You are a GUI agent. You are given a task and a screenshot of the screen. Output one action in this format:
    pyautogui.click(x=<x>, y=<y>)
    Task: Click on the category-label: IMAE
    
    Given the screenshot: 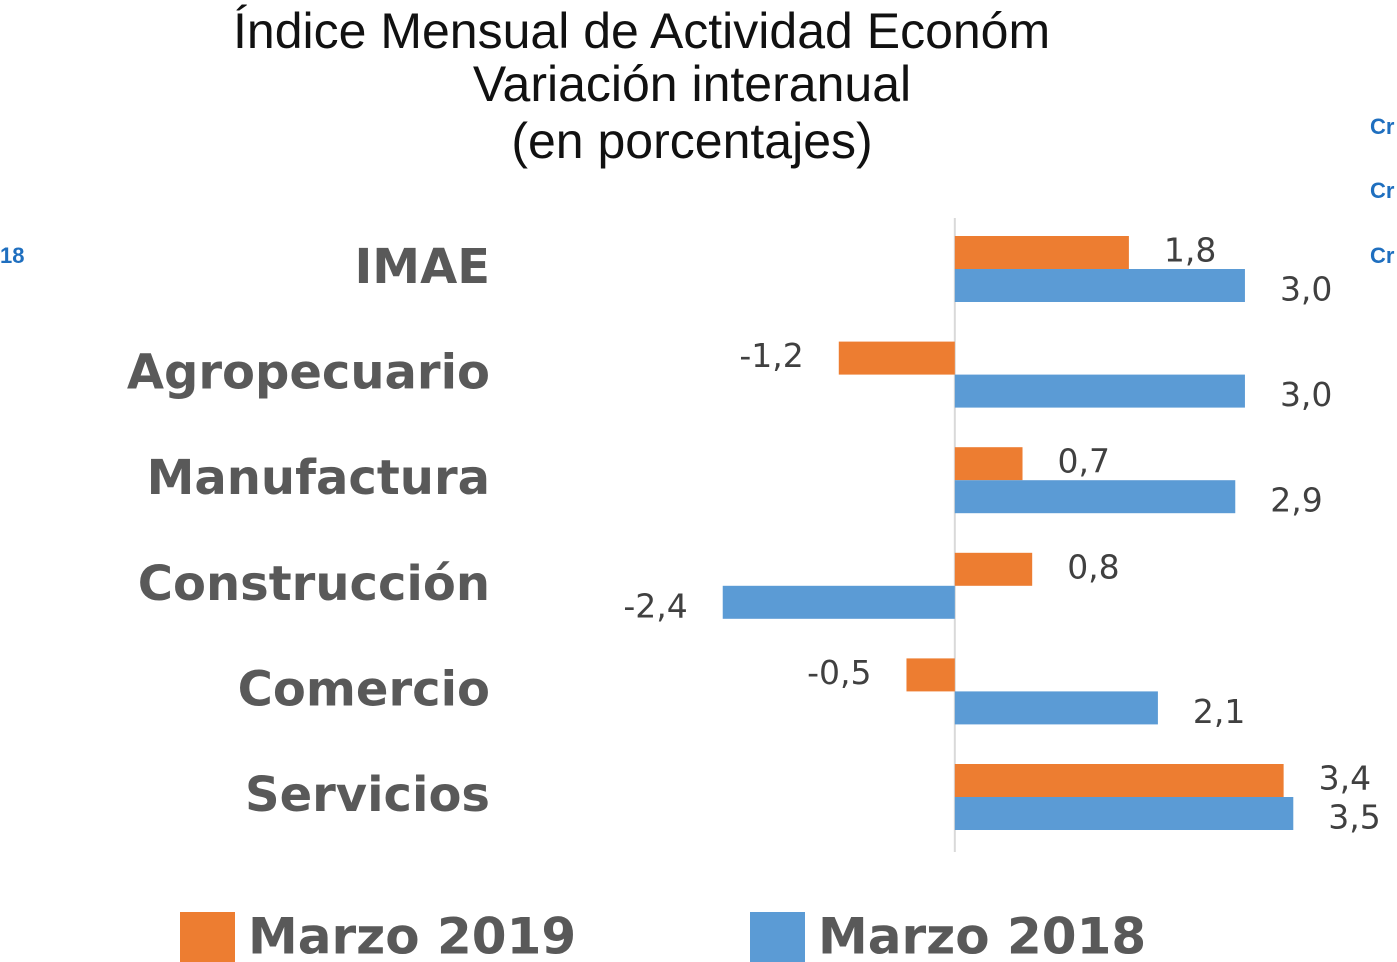 What is the action you would take?
    pyautogui.click(x=422, y=267)
    